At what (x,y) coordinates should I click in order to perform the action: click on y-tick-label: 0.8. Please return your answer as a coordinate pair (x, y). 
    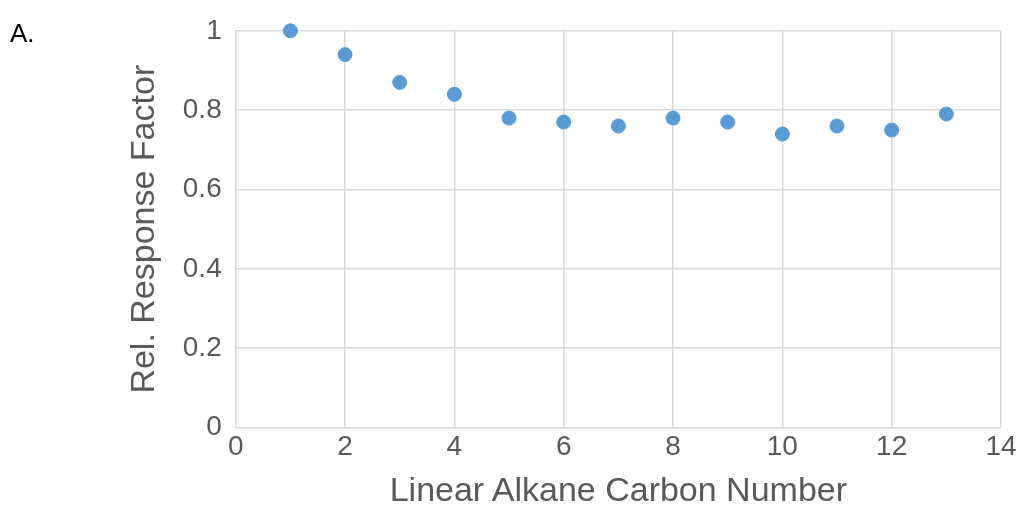
    Looking at the image, I should click on (202, 108).